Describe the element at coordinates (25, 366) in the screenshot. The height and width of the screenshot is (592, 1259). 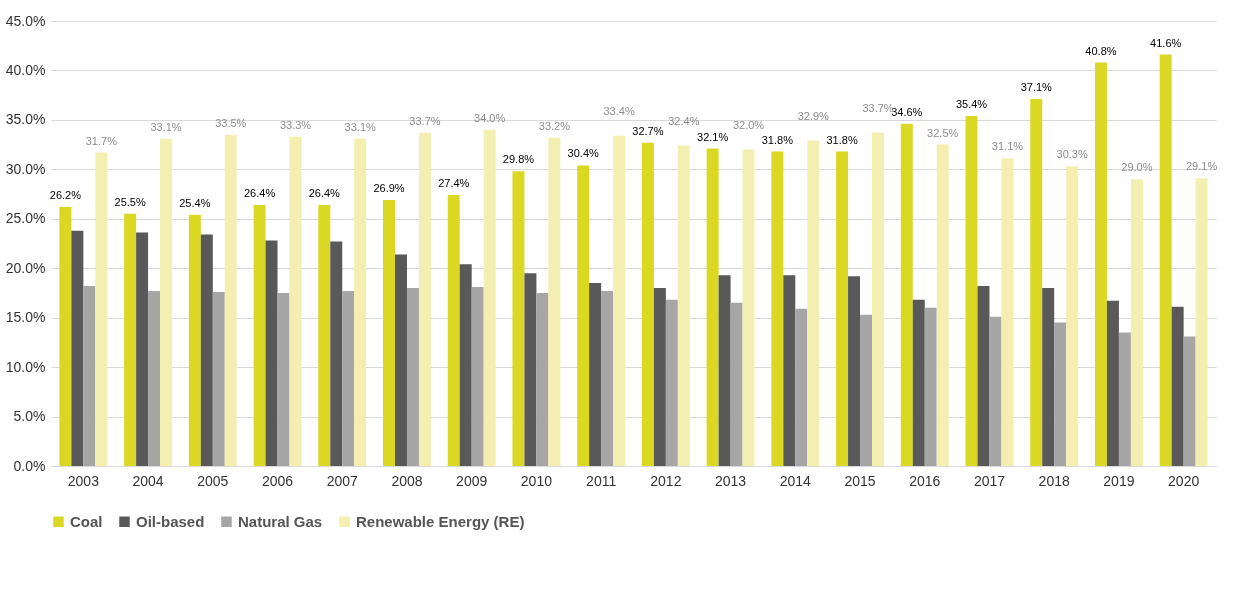
I see `y-tick-label: 10.0%` at that location.